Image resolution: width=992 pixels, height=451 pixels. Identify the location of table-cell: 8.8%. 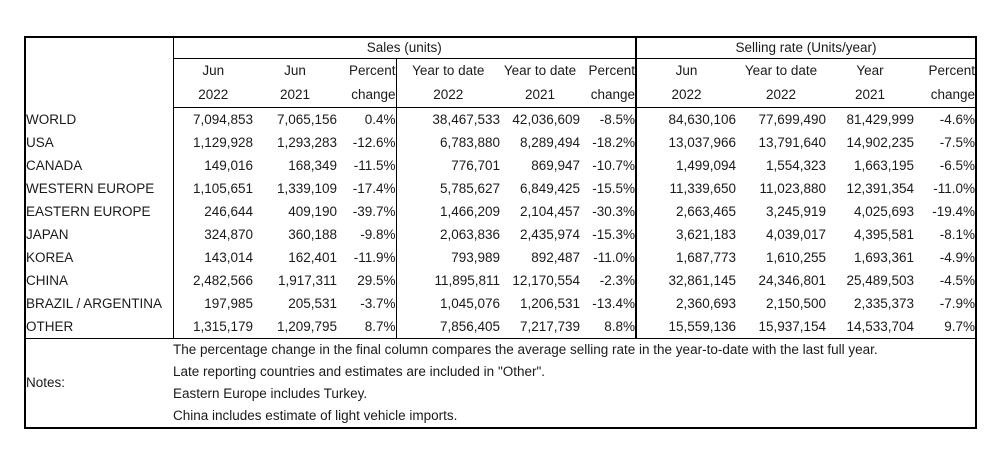
(609, 327).